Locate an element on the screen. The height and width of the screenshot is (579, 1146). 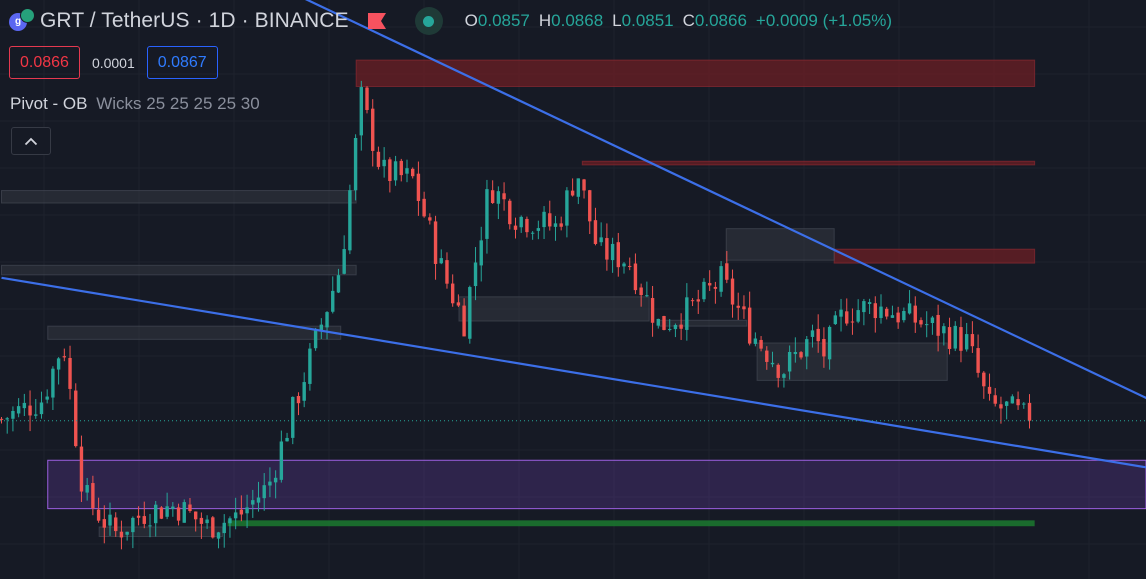
demand-zone is located at coordinates (596, 484).